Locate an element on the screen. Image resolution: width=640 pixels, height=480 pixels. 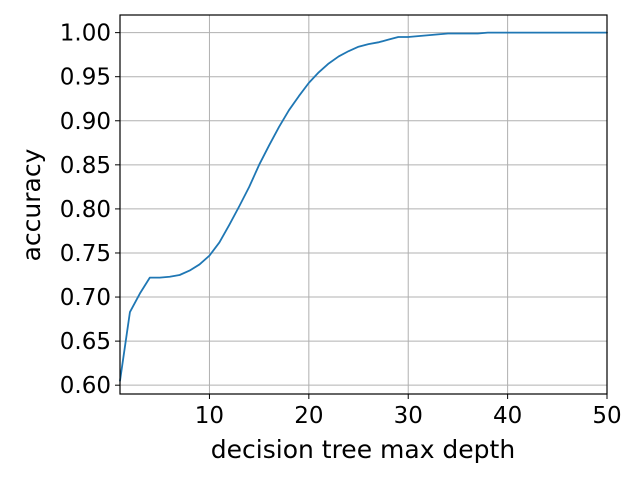
y-axis-label: accuracy is located at coordinates (31, 204).